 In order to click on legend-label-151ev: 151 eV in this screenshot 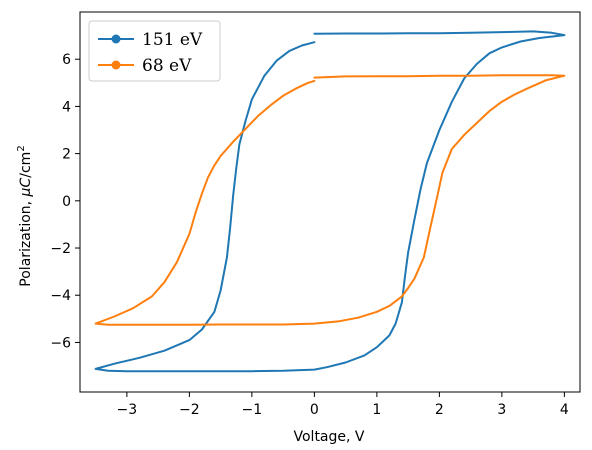, I will do `click(172, 40)`.